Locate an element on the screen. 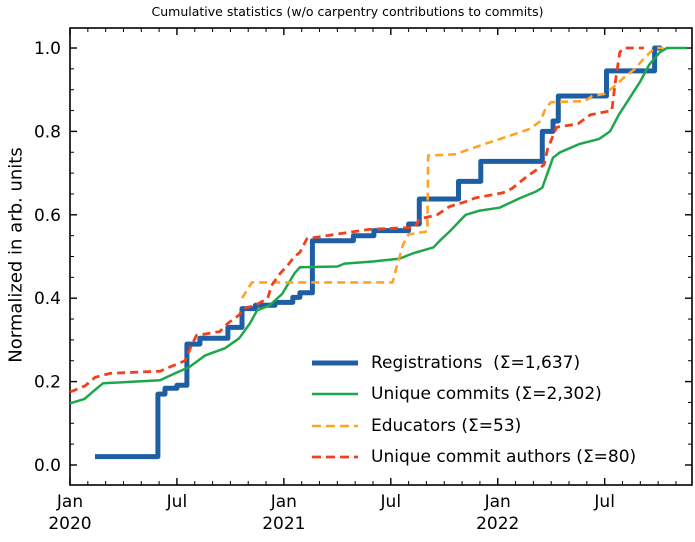 Image resolution: width=695 pixels, height=542 pixels. y-tick-label: 0.4 is located at coordinates (47, 299).